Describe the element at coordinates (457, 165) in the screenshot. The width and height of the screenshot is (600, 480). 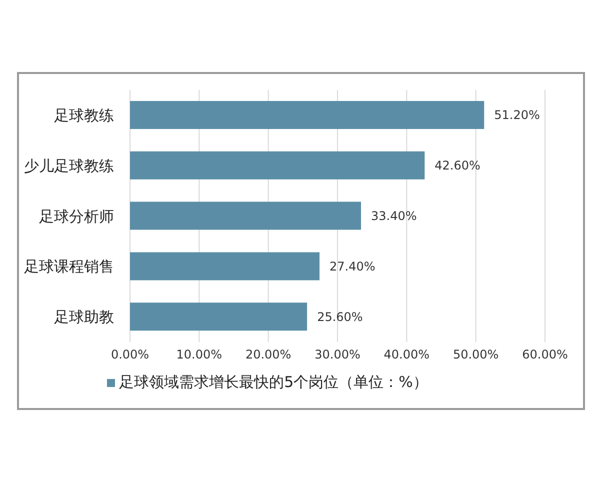
I see `data-label: 42.60%` at that location.